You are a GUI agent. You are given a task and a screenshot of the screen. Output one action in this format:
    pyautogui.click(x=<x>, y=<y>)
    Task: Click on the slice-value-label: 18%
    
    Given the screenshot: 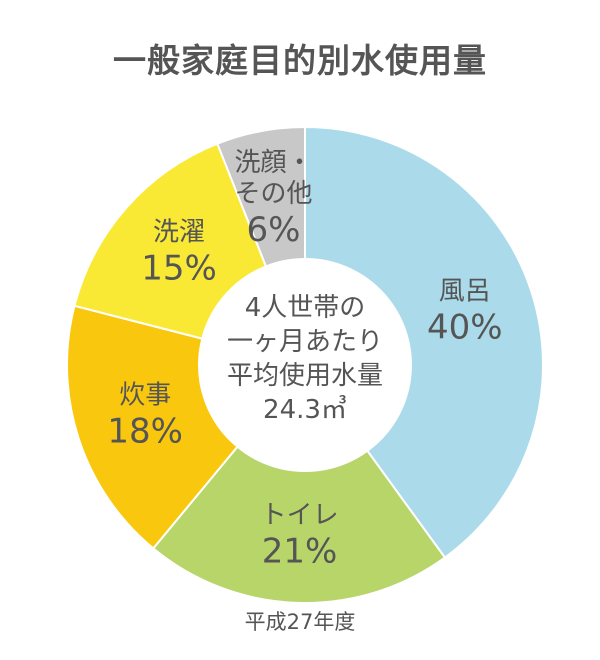 What is the action you would take?
    pyautogui.click(x=145, y=431)
    